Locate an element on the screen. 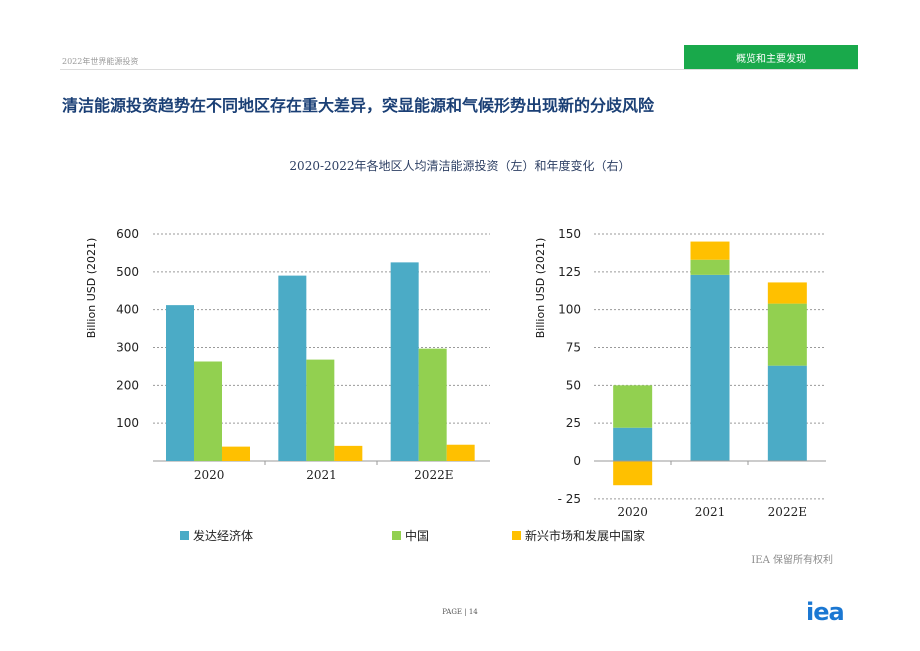 This screenshot has height=651, width=920. iea-logo: iea is located at coordinates (825, 612).